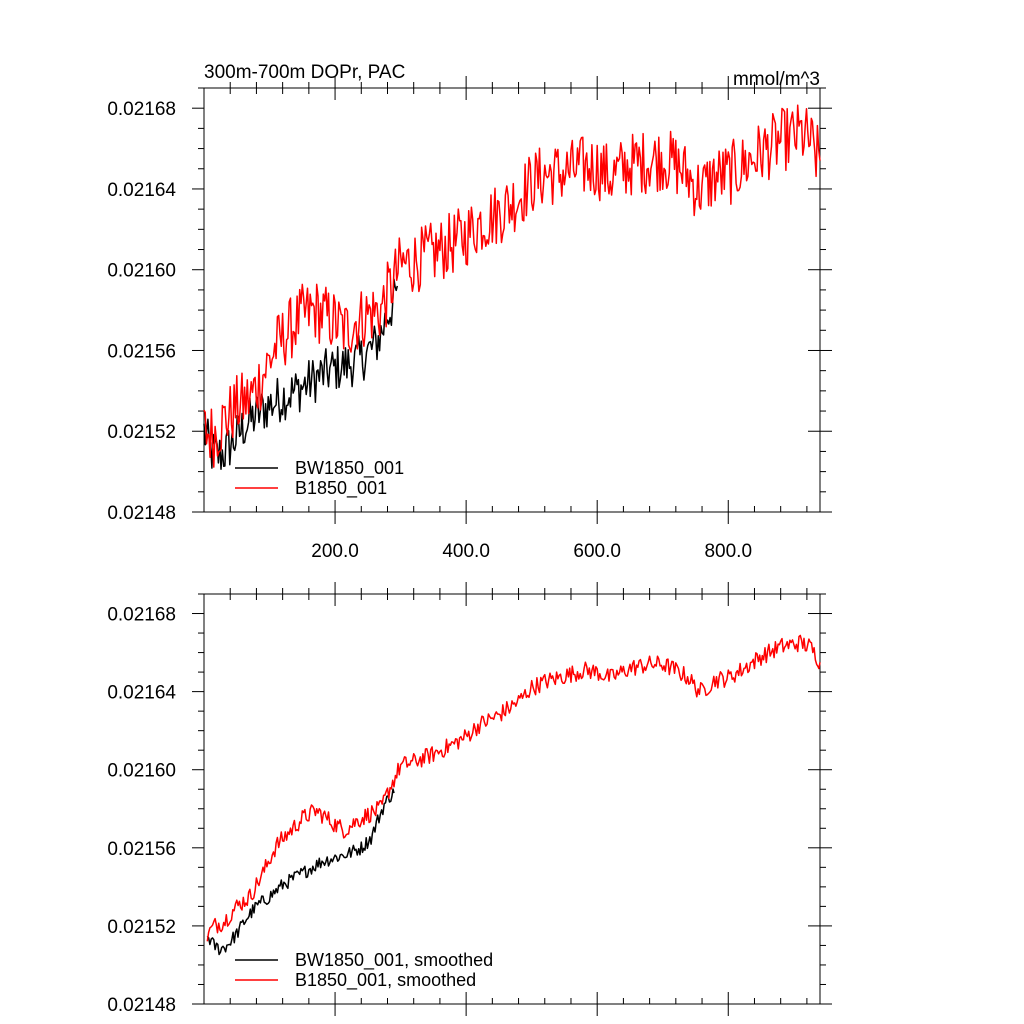 The width and height of the screenshot is (1024, 1024). What do you see at coordinates (385, 980) in the screenshot?
I see `legend-label: B1850_001, smoothed` at bounding box center [385, 980].